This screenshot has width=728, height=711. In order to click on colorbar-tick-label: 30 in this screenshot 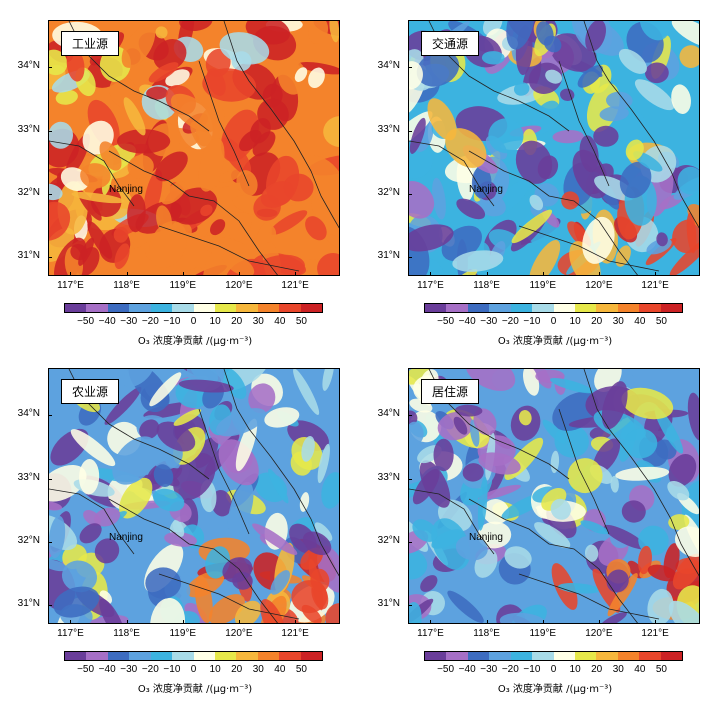, I will do `click(258, 669)`.